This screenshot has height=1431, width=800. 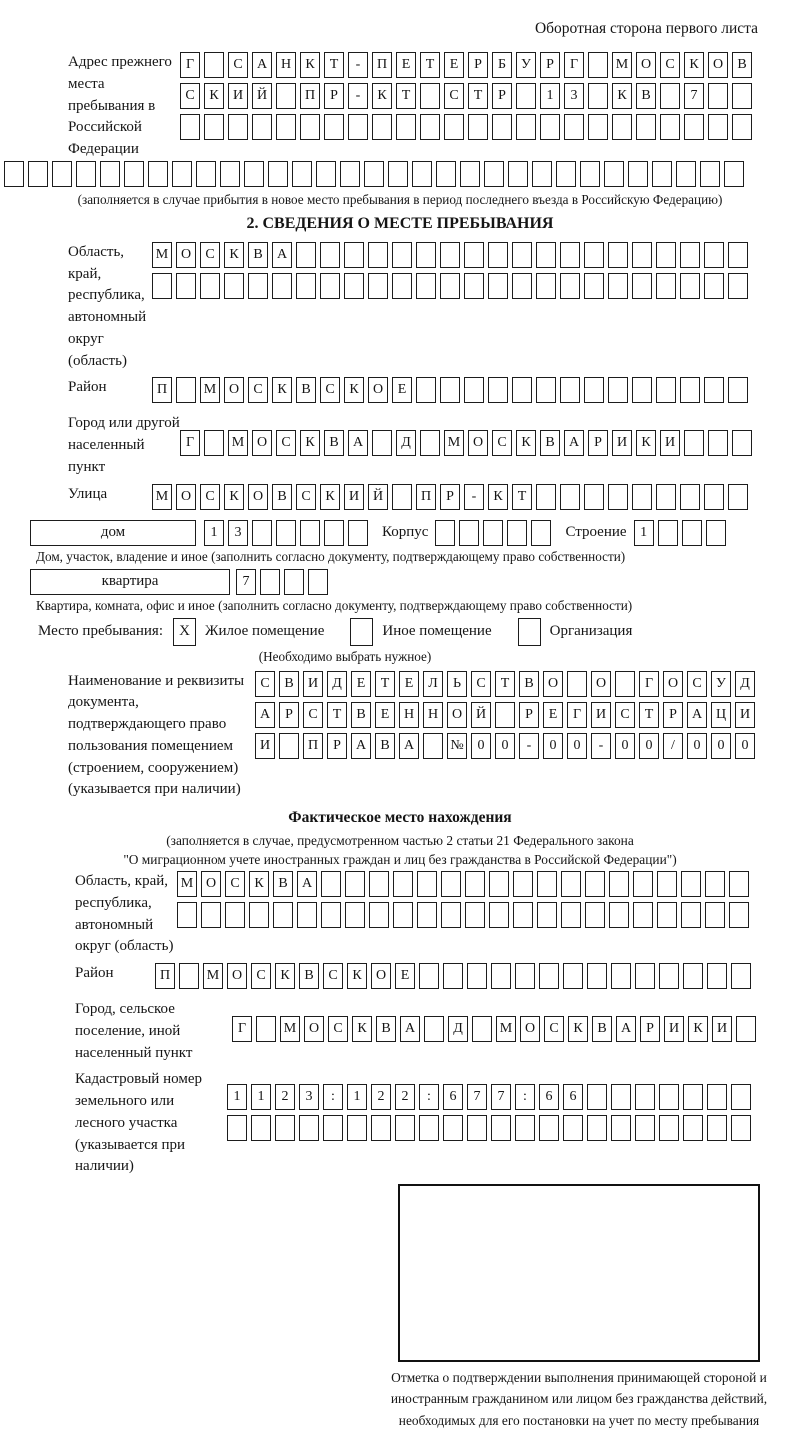 What do you see at coordinates (457, 683) in the screenshot?
I see `char-cell: Ь` at bounding box center [457, 683].